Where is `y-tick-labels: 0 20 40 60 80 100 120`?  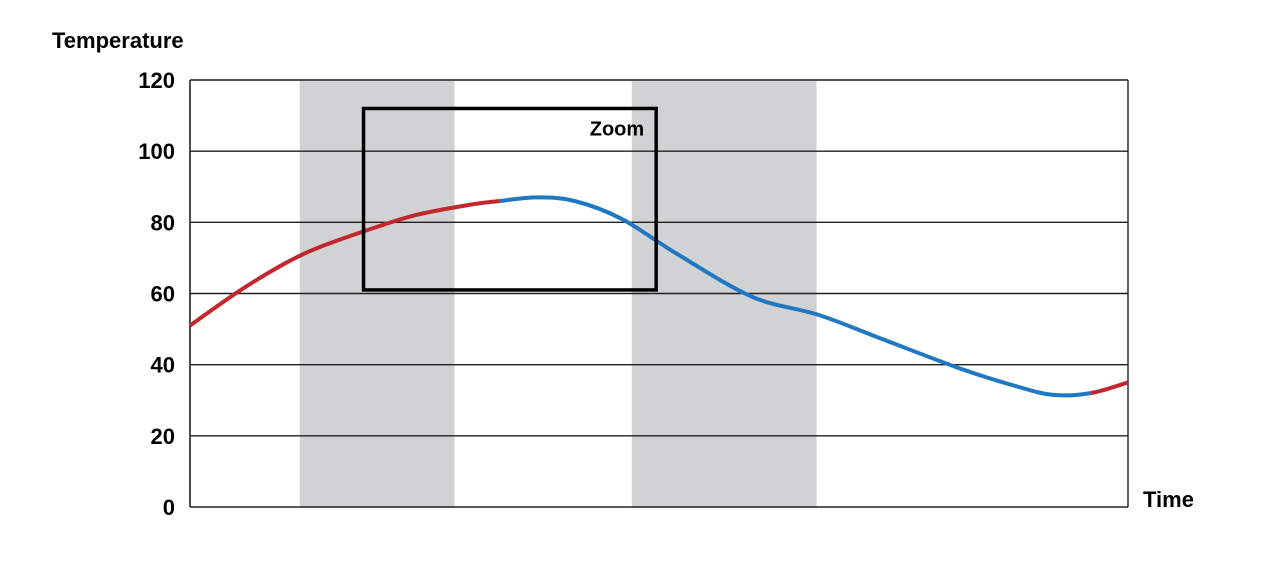
y-tick-labels: 0 20 40 60 80 100 120 is located at coordinates (156, 294).